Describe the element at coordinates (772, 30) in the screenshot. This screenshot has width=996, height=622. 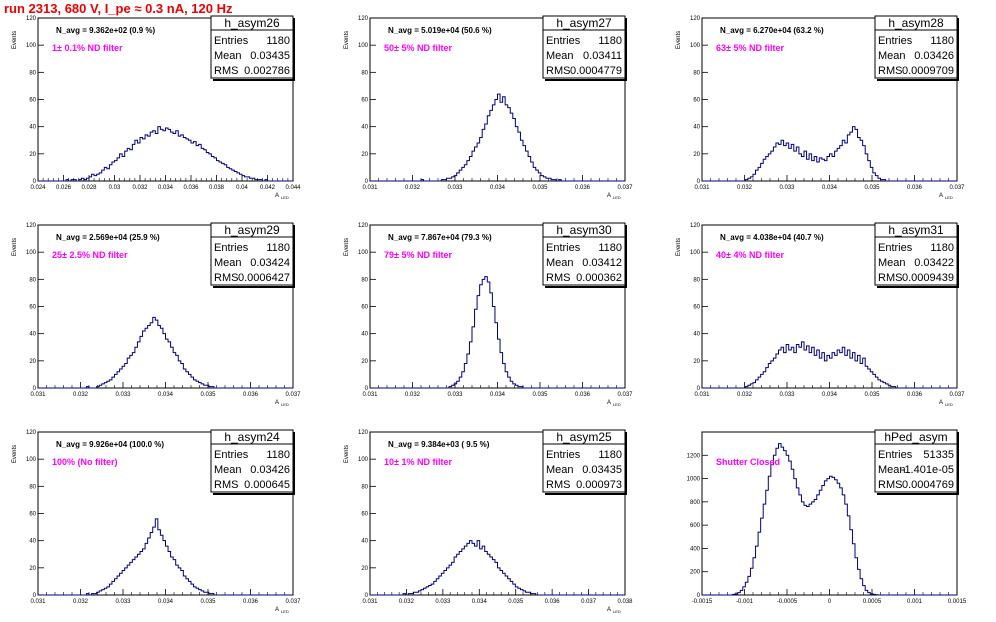
I see `navg-label: N_avg = 6.270e+04 (63.2 %)` at that location.